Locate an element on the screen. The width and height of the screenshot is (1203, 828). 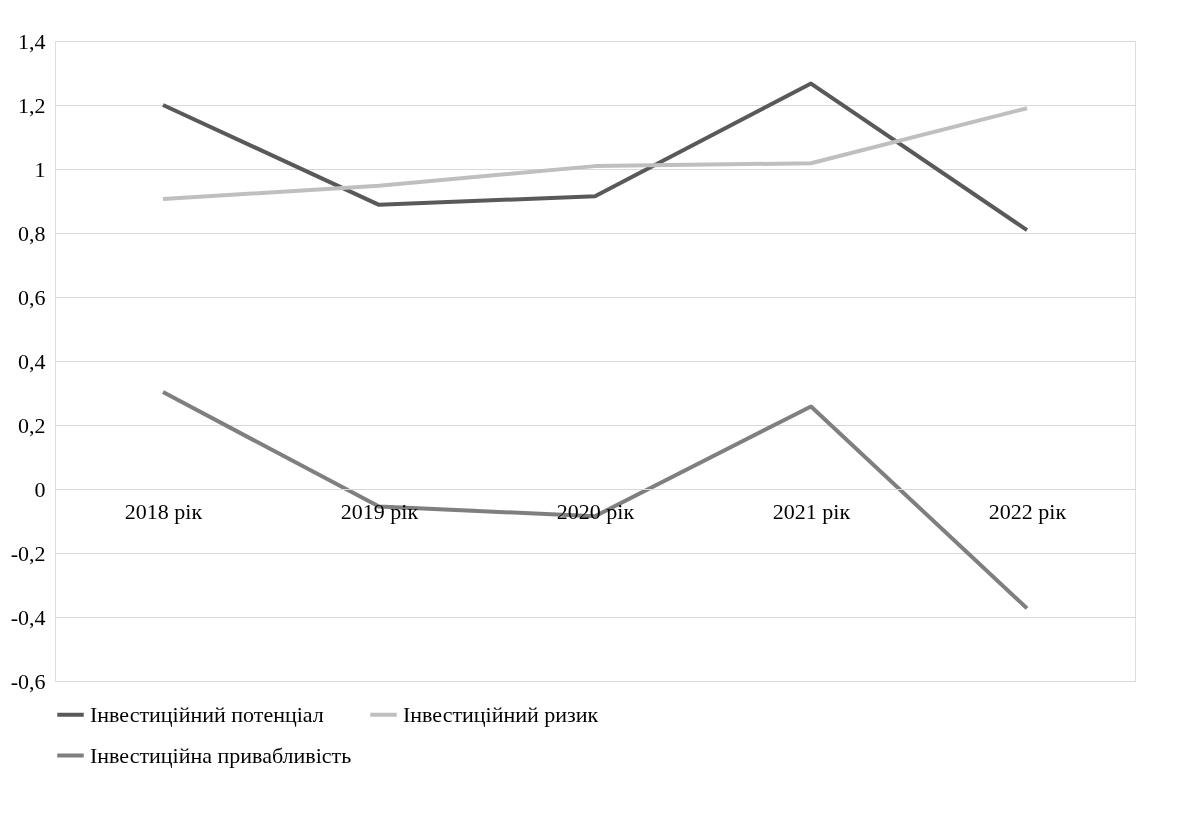
y-tick-label: 0,8 is located at coordinates (32, 233).